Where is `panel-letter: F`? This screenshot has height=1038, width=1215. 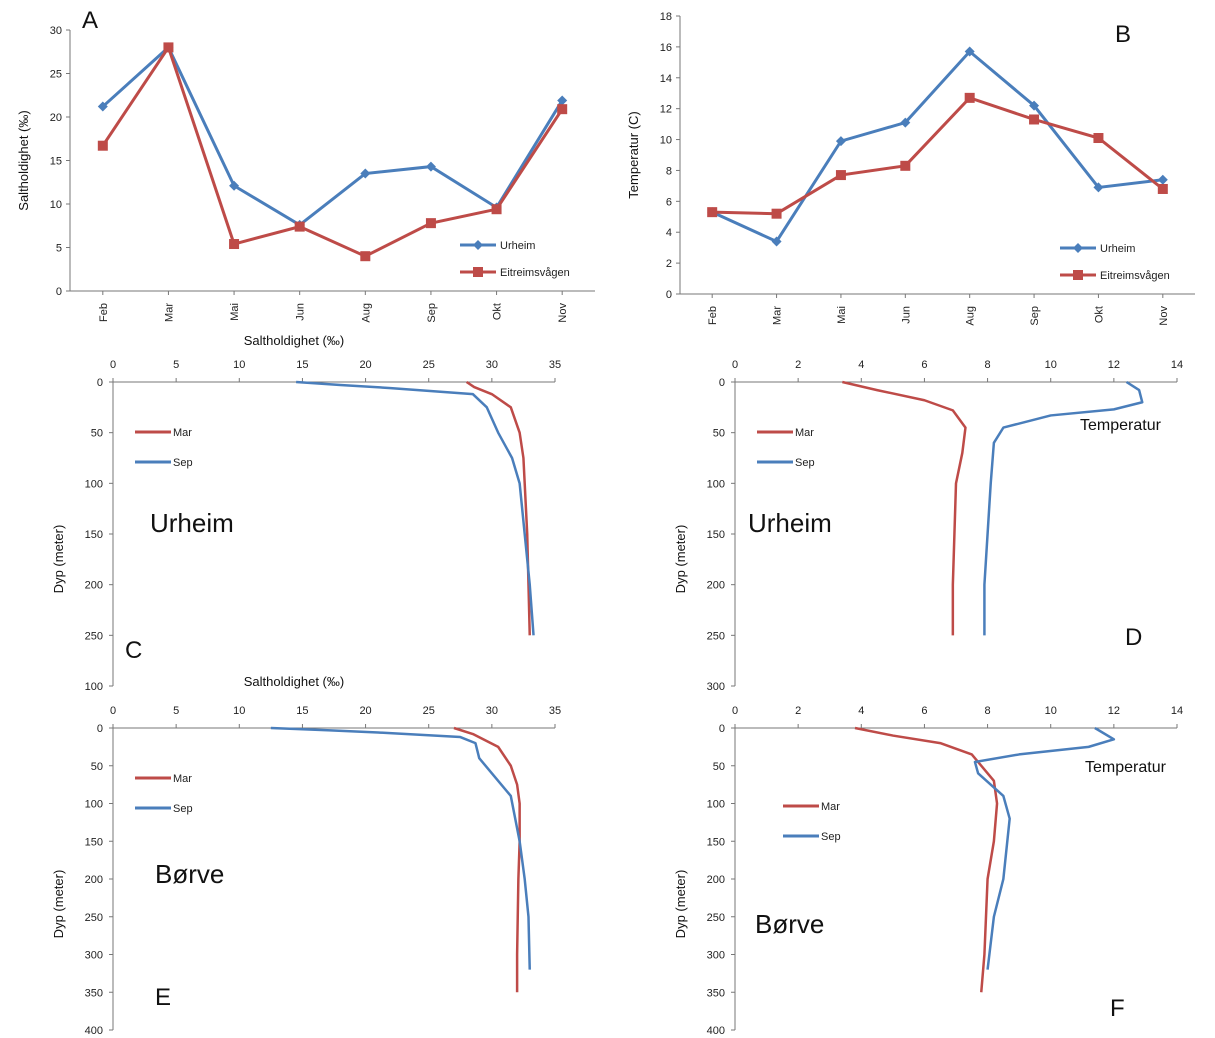 panel-letter: F is located at coordinates (1117, 1008).